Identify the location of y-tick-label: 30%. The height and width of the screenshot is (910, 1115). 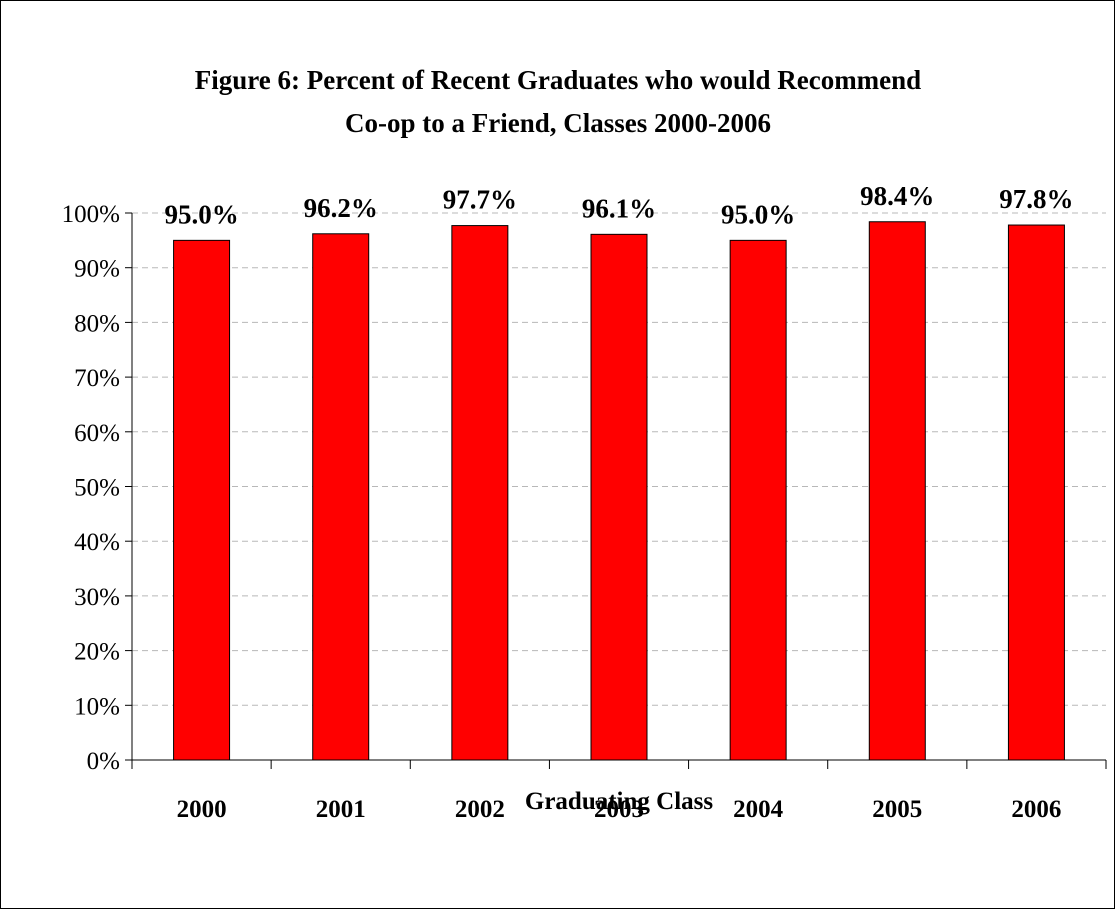
(97, 597).